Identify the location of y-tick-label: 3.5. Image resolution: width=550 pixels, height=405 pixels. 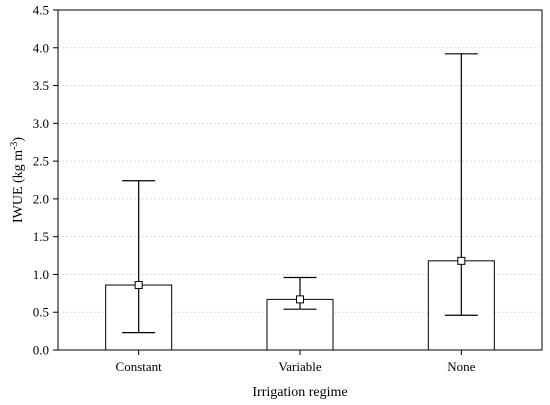
(41, 85).